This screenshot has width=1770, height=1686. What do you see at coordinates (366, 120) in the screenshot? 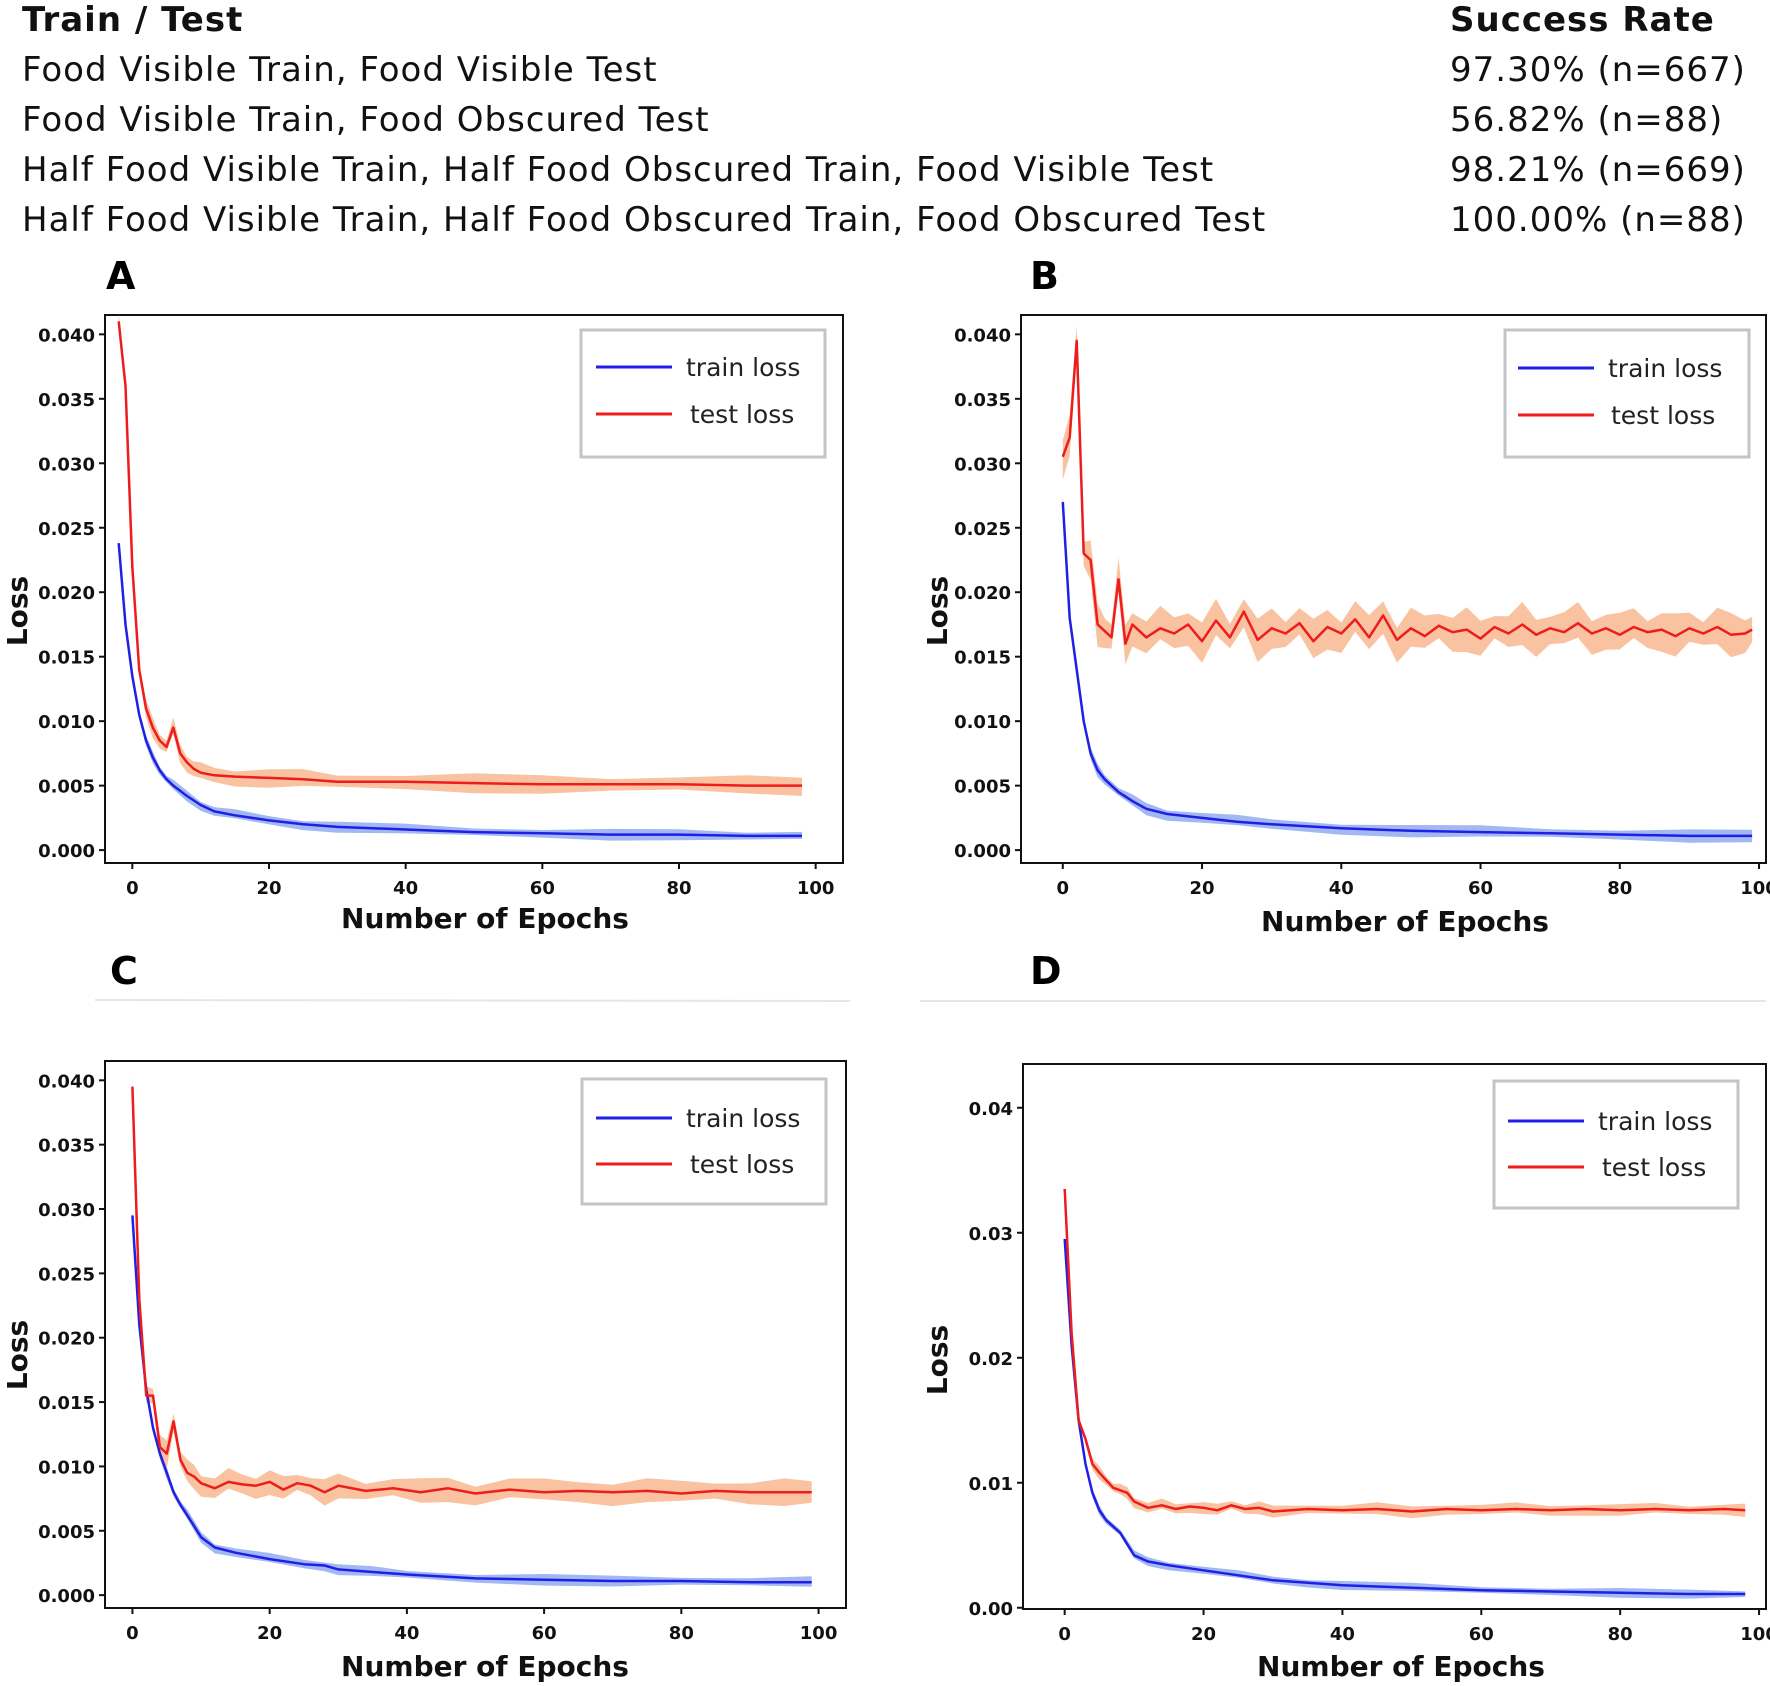
I see `row-condition: Food Visible Train, Food Obscured Test` at bounding box center [366, 120].